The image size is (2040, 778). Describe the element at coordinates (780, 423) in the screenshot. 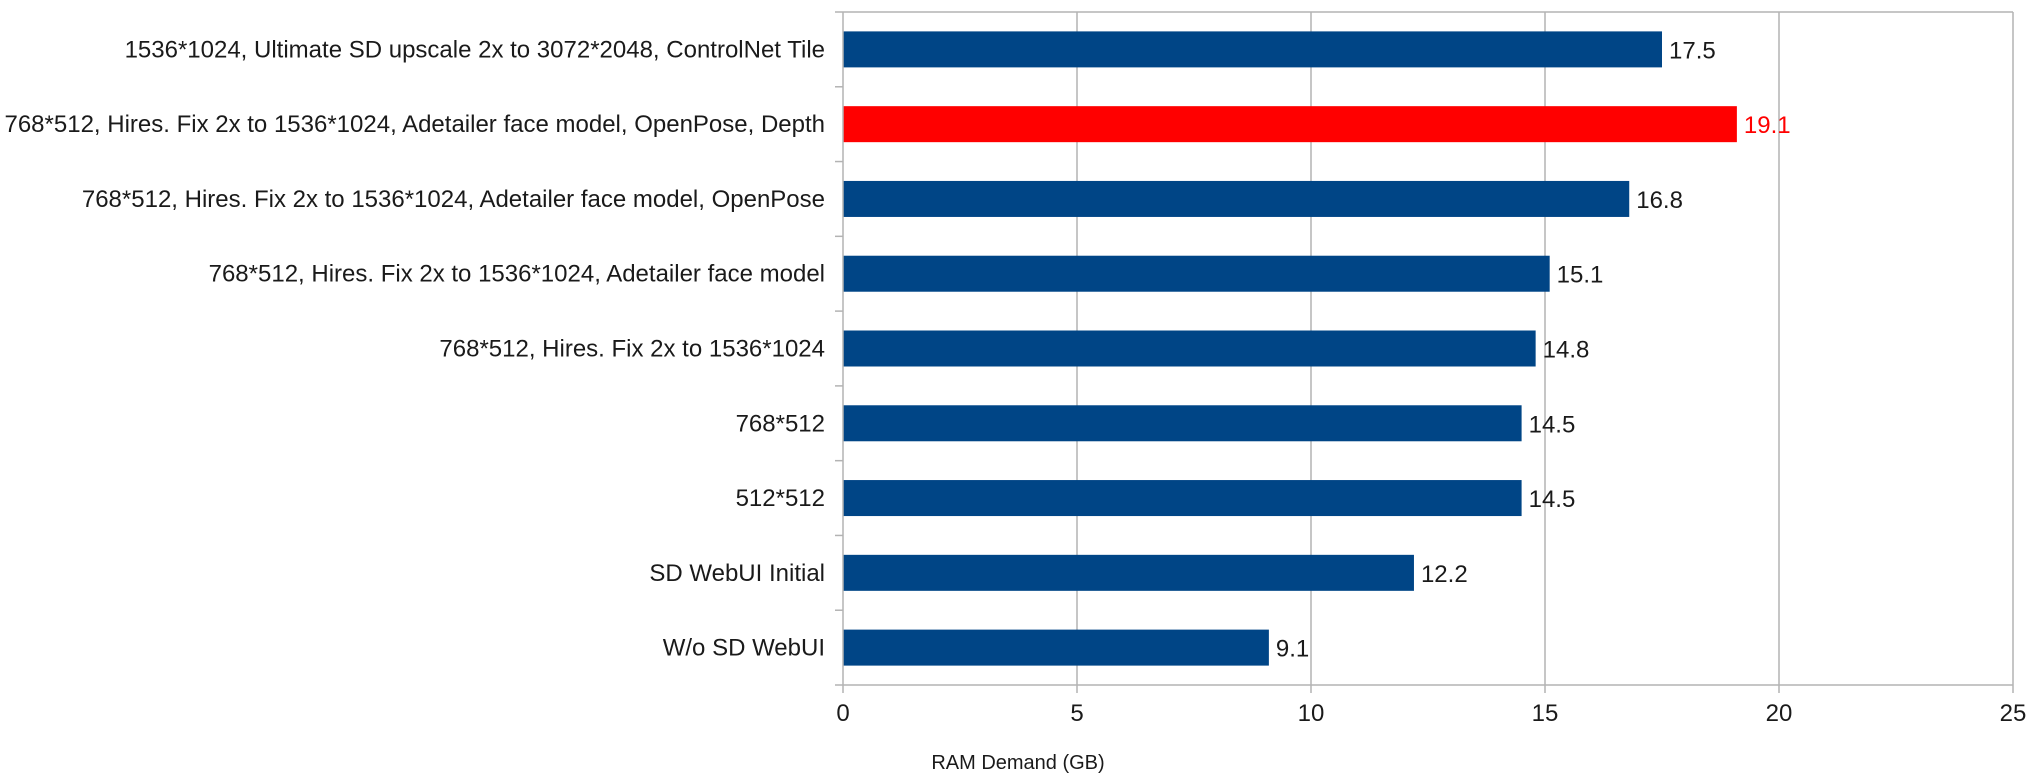

I see `category-label: 768*512` at that location.